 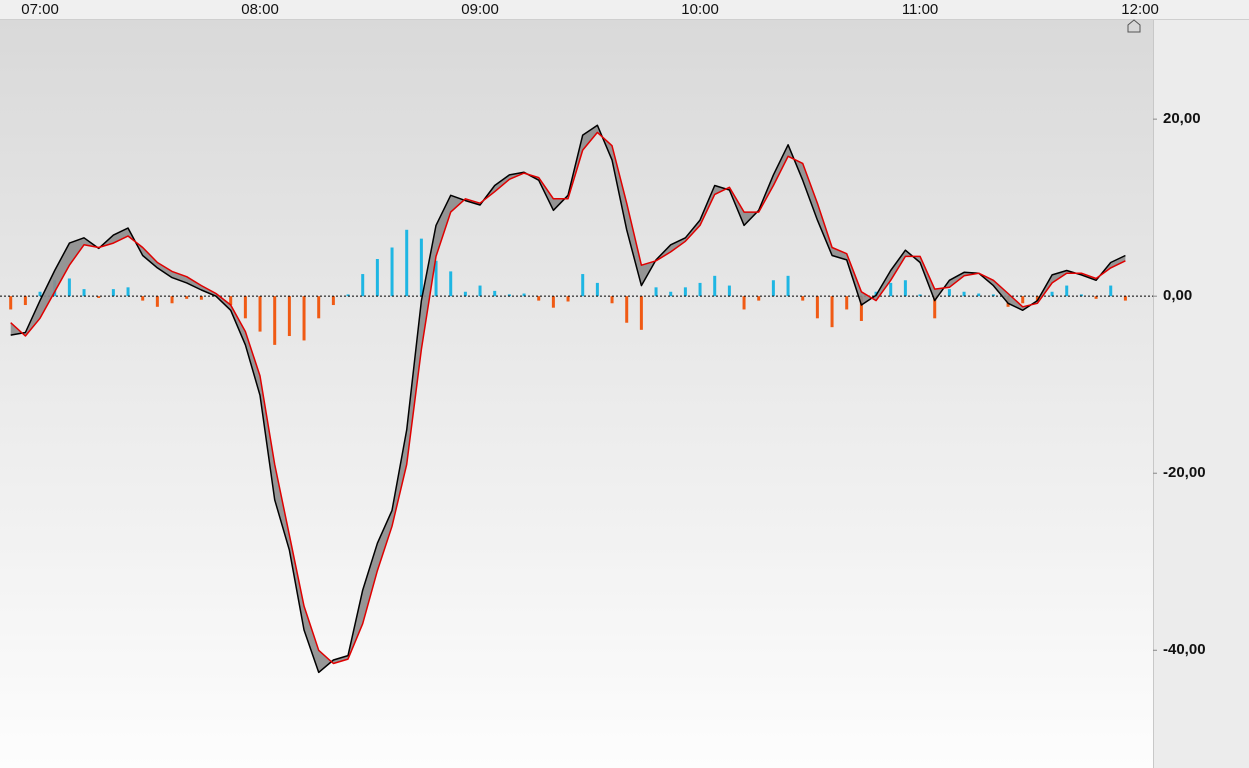 What do you see at coordinates (920, 9) in the screenshot?
I see `x-tick-label: 11:00` at bounding box center [920, 9].